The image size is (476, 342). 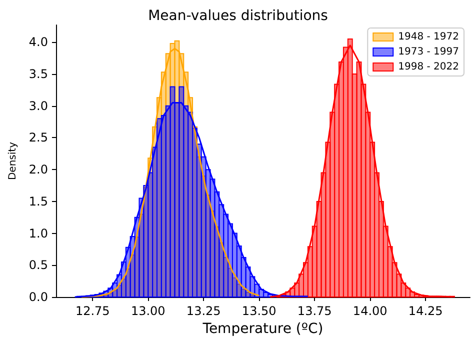 What do you see at coordinates (429, 67) in the screenshot?
I see `legend-label: 1998 - 2022` at bounding box center [429, 67].